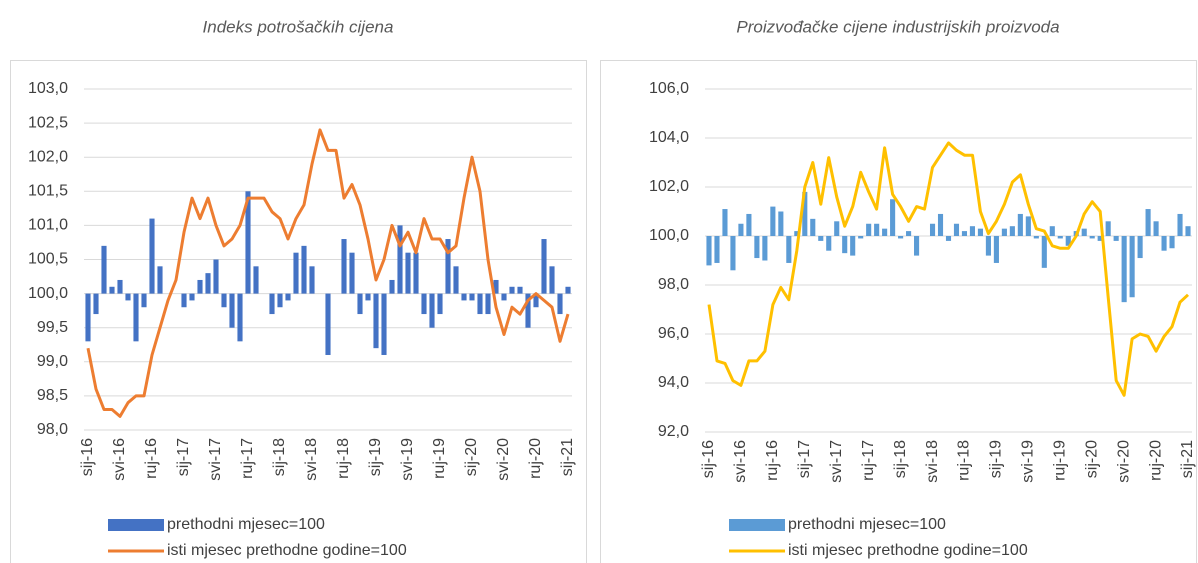  What do you see at coordinates (52, 395) in the screenshot?
I see `y-tick-label: 98,5` at bounding box center [52, 395].